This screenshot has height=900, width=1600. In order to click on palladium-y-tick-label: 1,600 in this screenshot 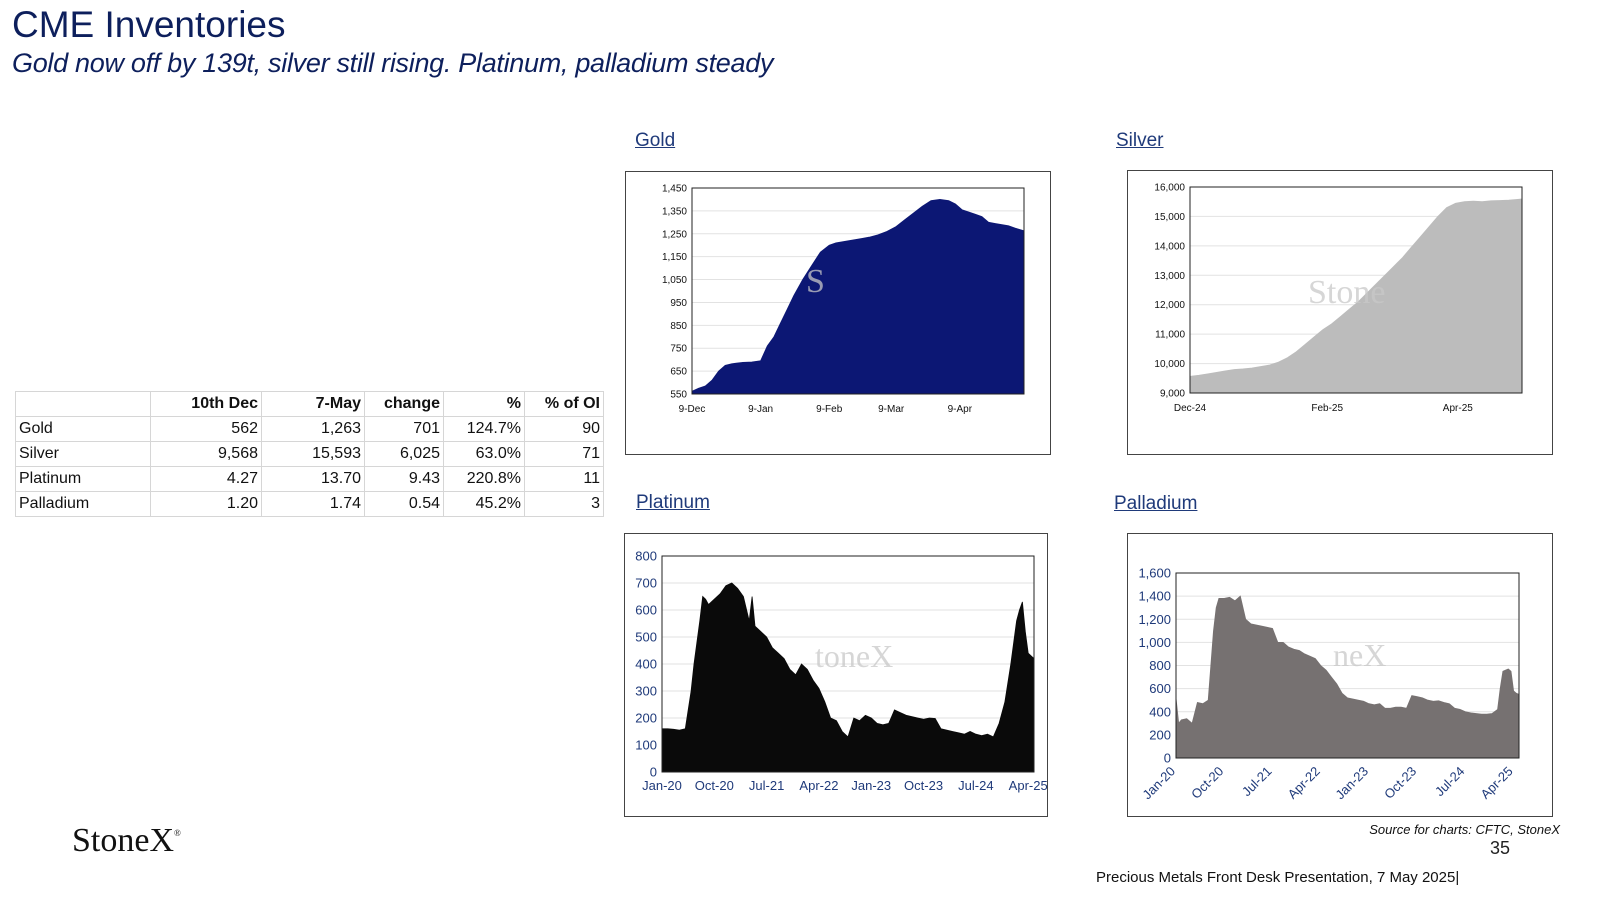, I will do `click(1154, 573)`.